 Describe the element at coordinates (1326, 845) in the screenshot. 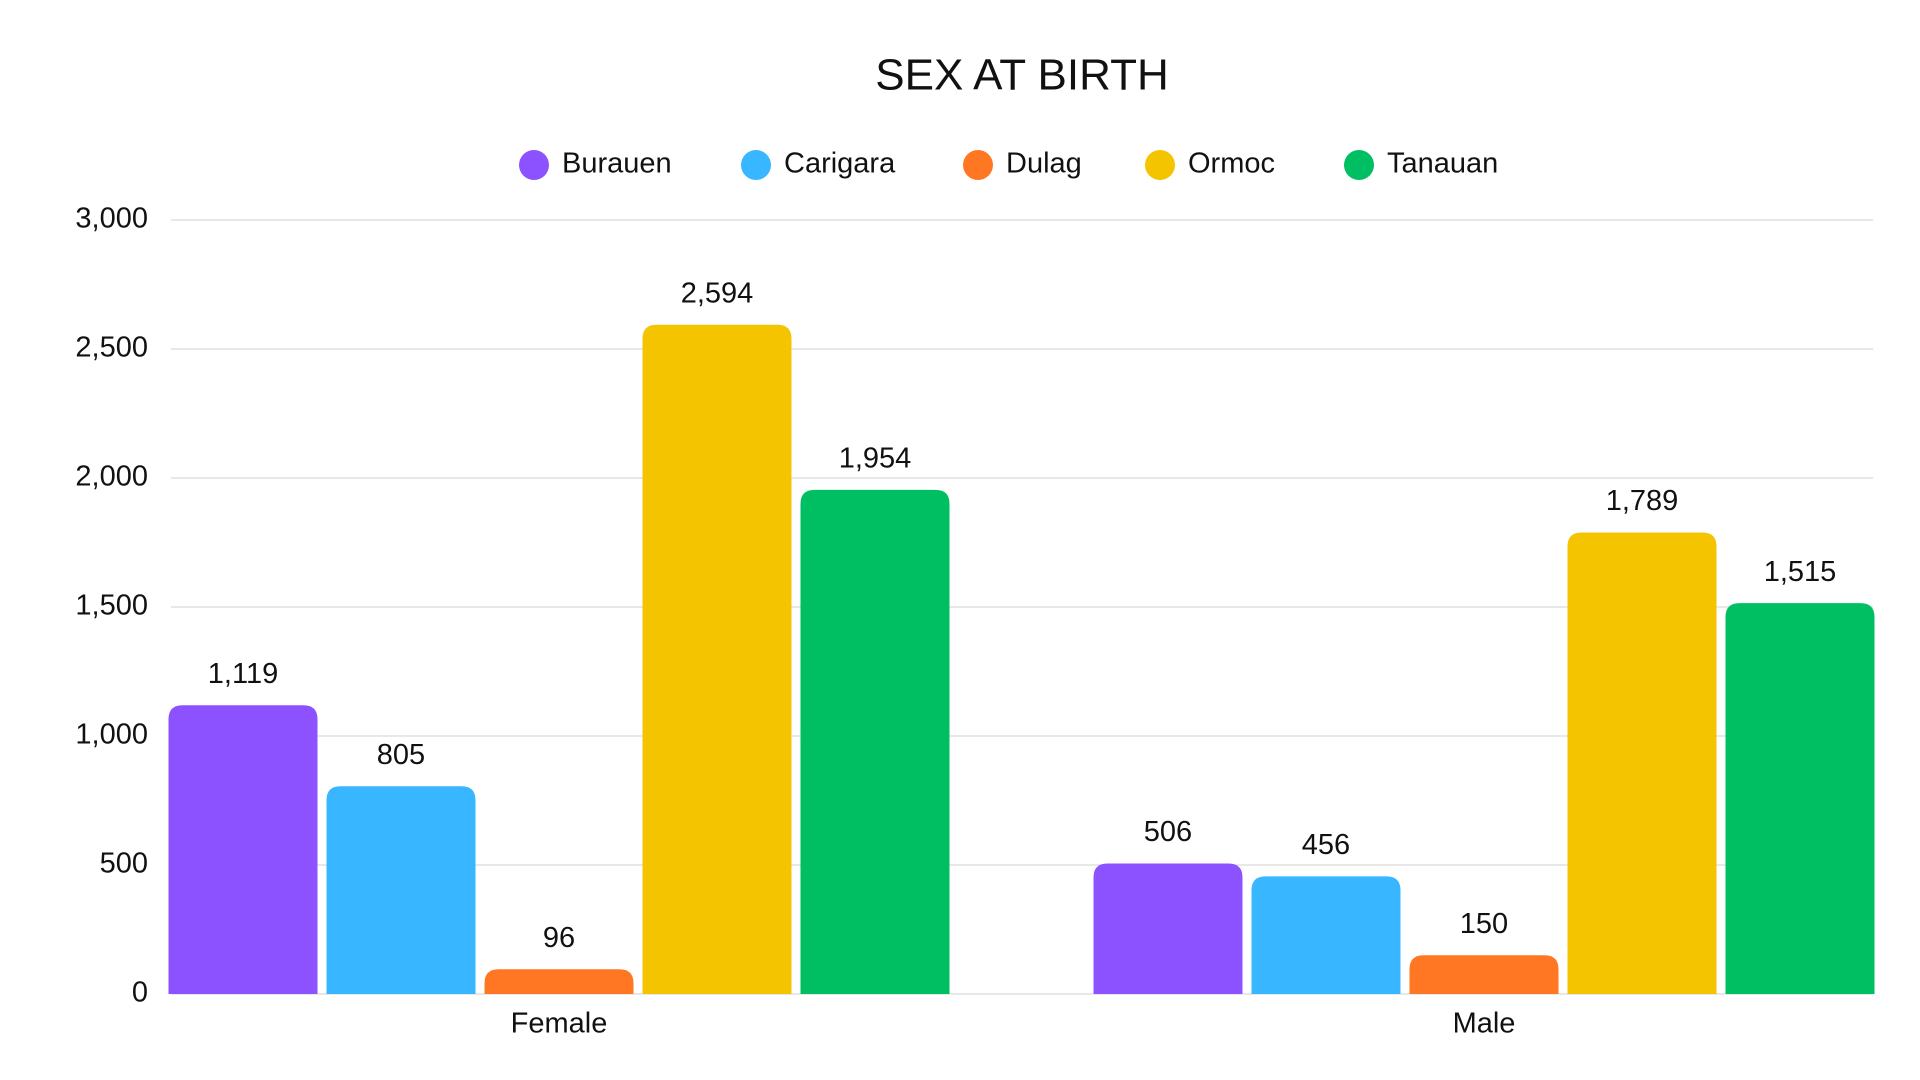

I see `data-label: 456` at that location.